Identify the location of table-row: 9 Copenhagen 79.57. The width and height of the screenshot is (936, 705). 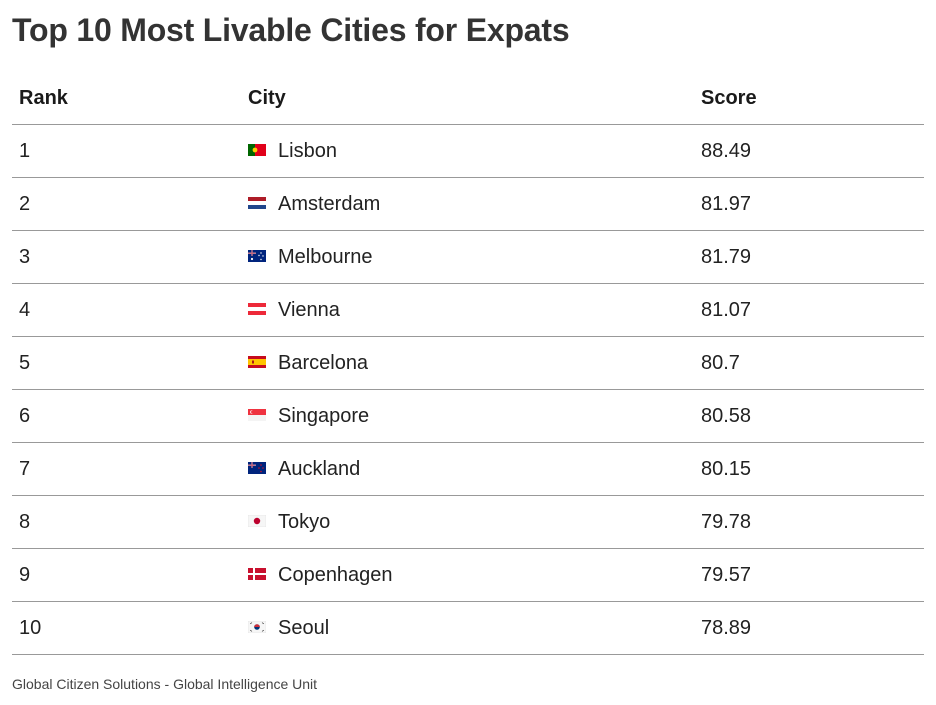
(468, 575).